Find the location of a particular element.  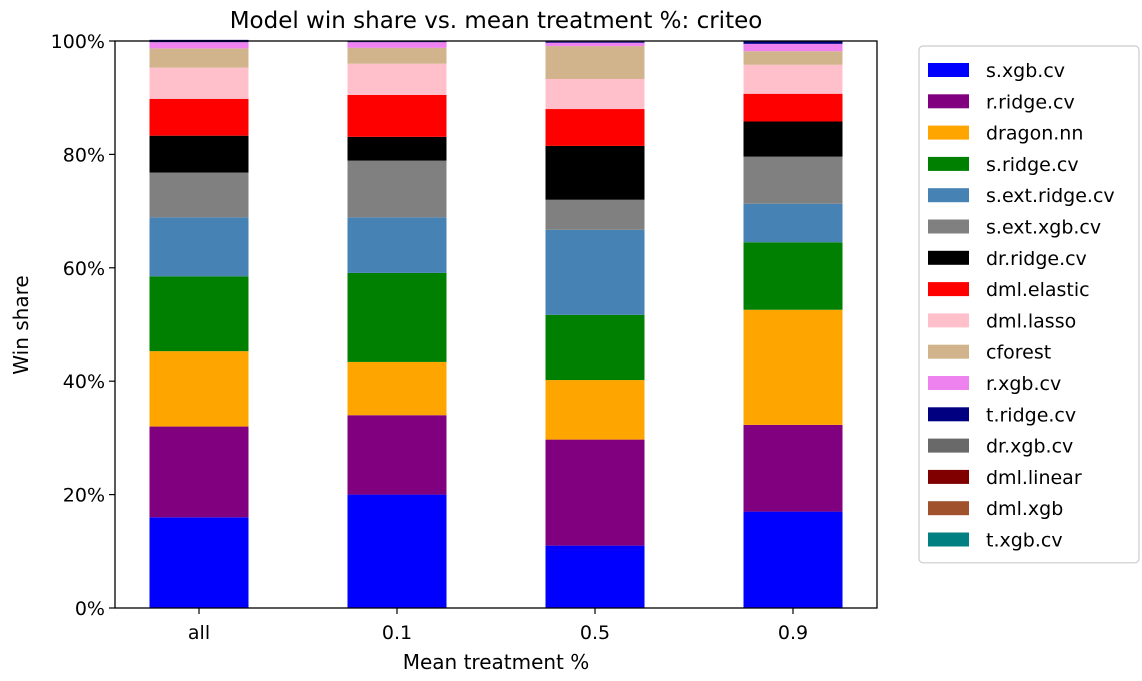

legend-label: r.xgb.cv is located at coordinates (1023, 384).